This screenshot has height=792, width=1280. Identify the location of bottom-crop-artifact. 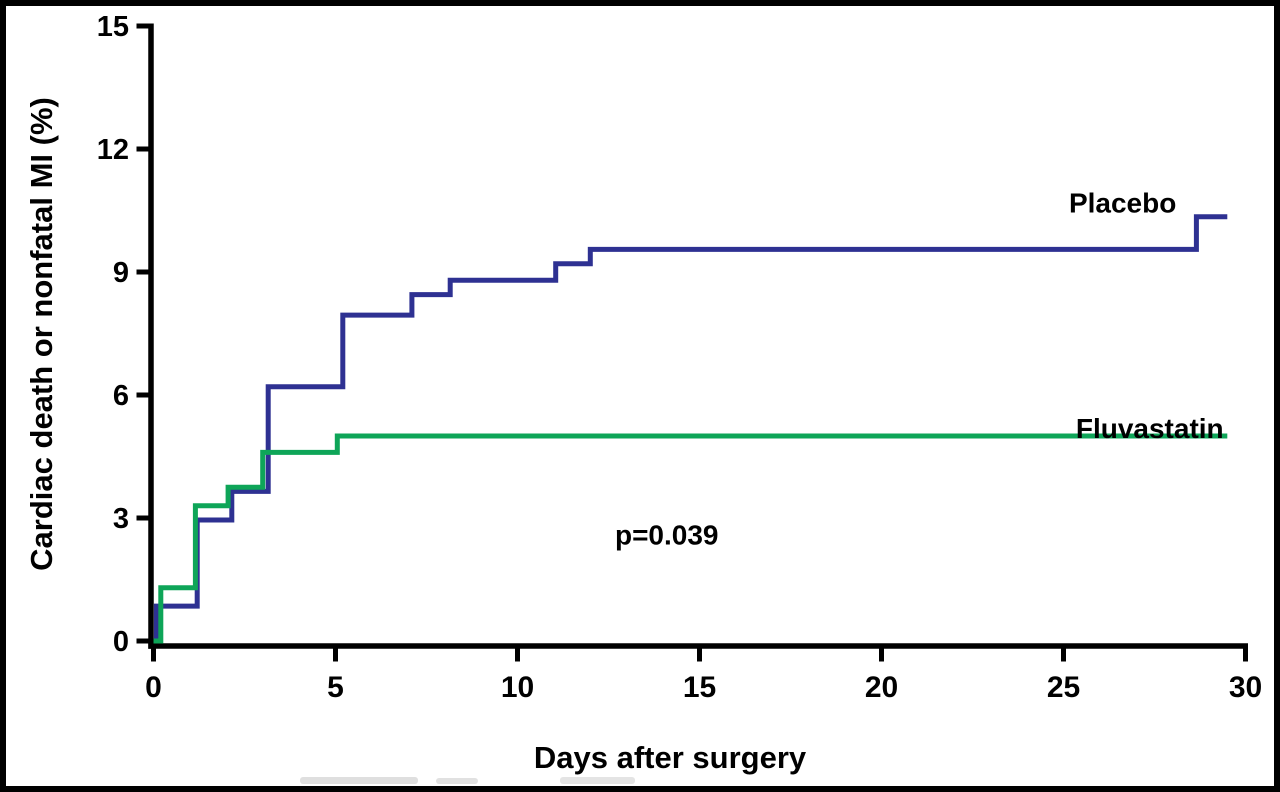
(467, 780).